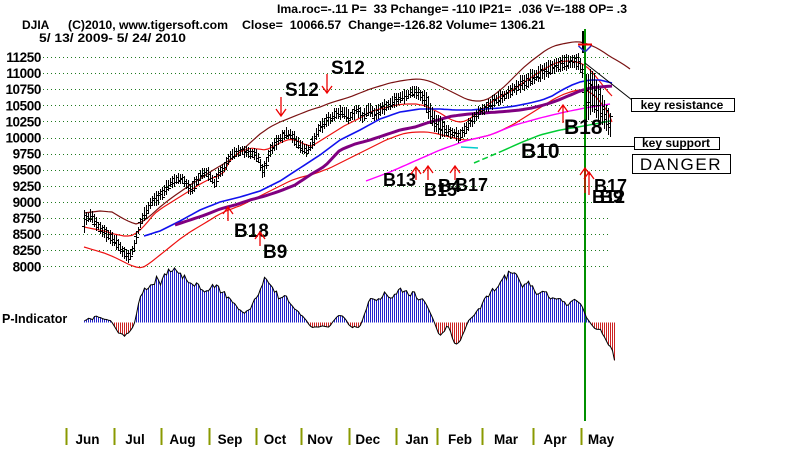  Describe the element at coordinates (416, 439) in the screenshot. I see `svg-text: Jan` at that location.